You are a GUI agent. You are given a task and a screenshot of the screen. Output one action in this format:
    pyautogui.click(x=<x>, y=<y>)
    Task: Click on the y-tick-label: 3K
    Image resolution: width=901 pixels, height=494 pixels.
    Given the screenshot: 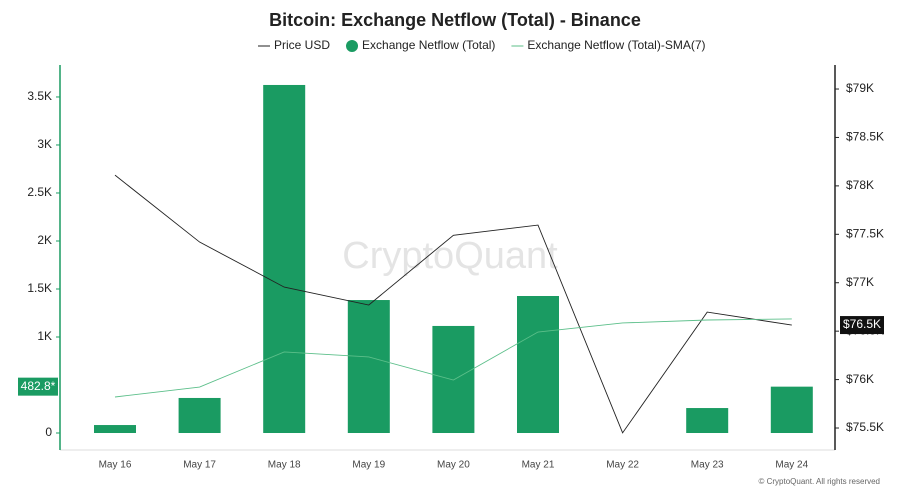 What is the action you would take?
    pyautogui.click(x=44, y=144)
    